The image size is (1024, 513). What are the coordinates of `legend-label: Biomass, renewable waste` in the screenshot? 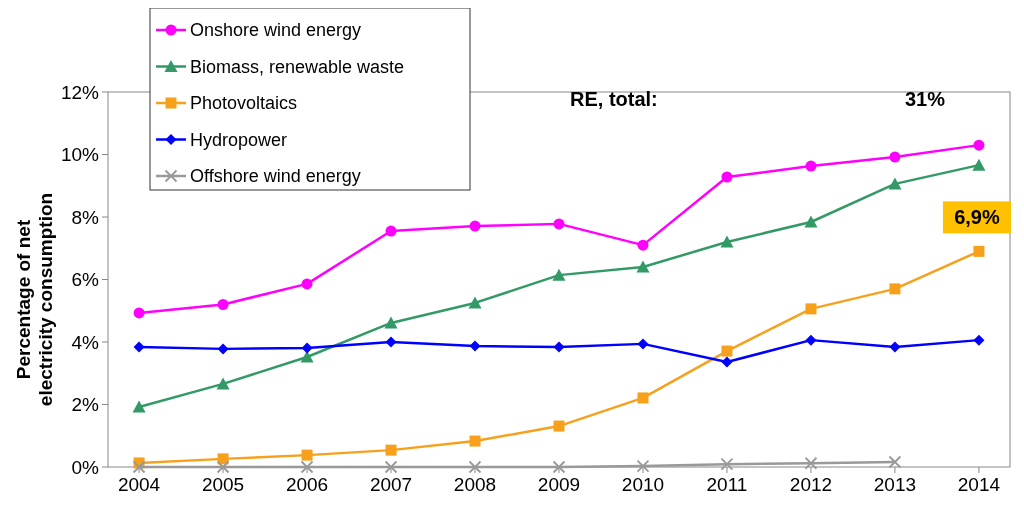 It's located at (297, 66).